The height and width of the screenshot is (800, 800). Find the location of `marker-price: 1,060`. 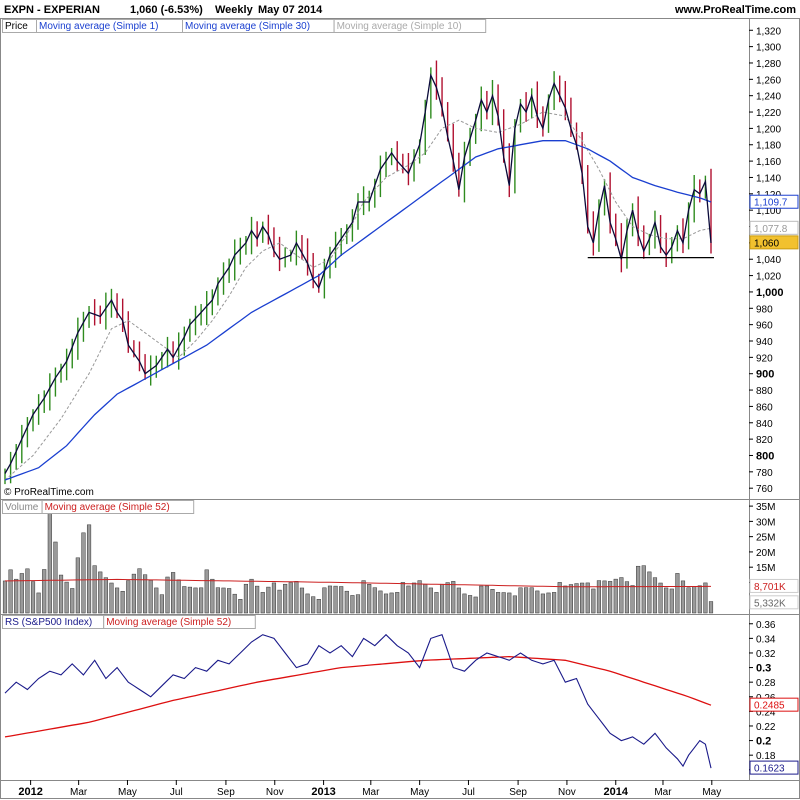

marker-price: 1,060 is located at coordinates (766, 243).